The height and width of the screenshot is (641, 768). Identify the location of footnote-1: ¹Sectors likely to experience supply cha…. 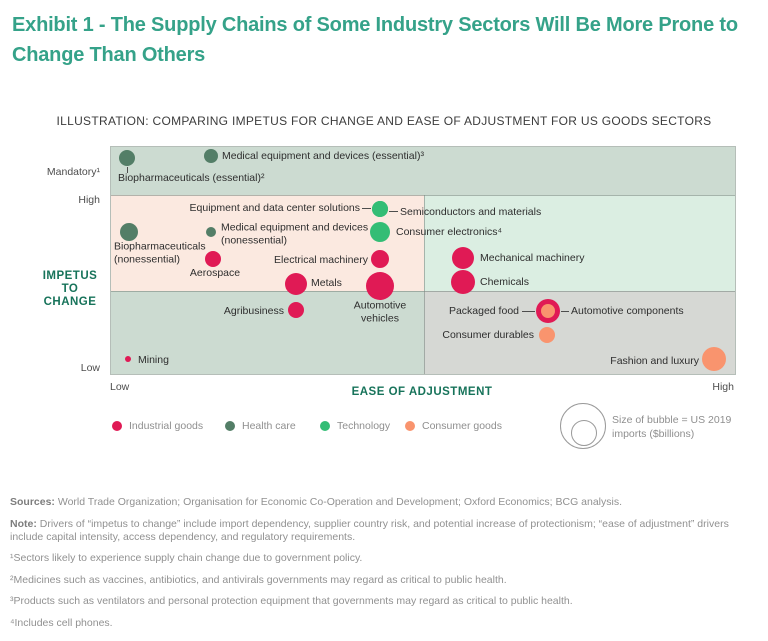
(186, 558).